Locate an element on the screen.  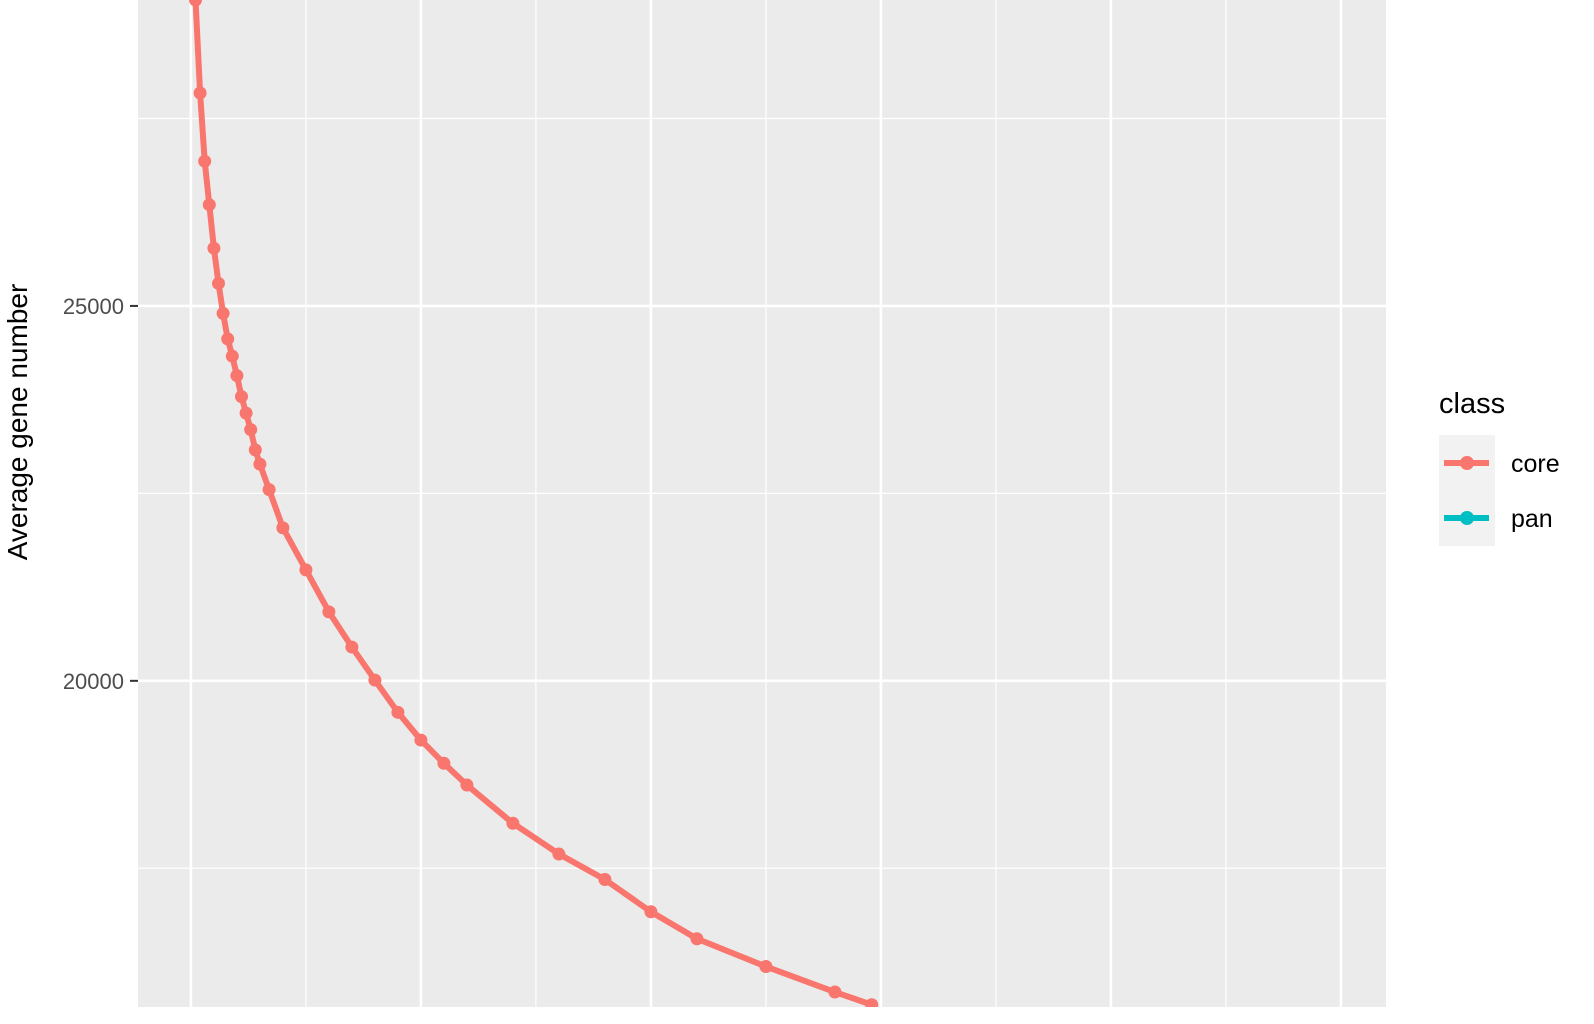
legend-key-core is located at coordinates (1466, 463).